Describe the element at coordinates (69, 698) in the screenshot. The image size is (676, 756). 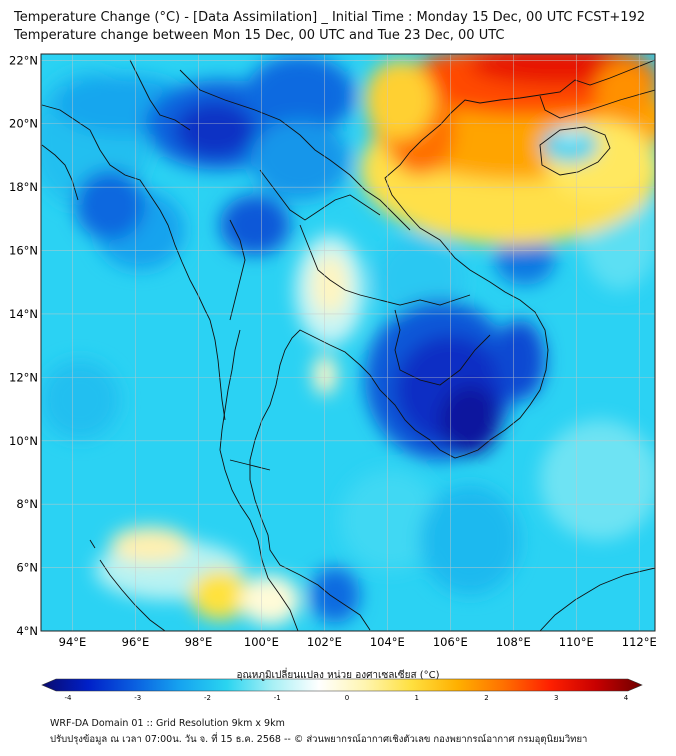
I see `colorbar-tick-label: -4` at that location.